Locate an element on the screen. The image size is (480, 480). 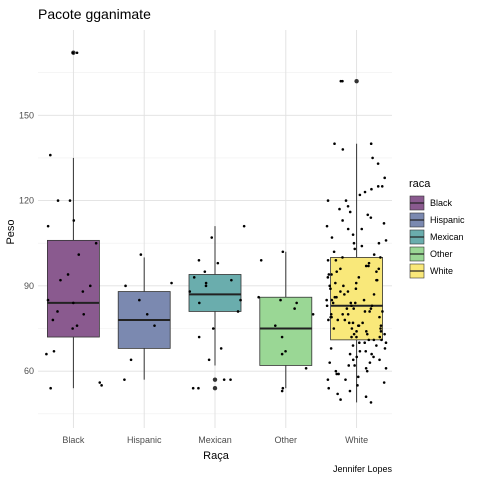
legend-item-hispanic: Hispanic is located at coordinates (437, 220).